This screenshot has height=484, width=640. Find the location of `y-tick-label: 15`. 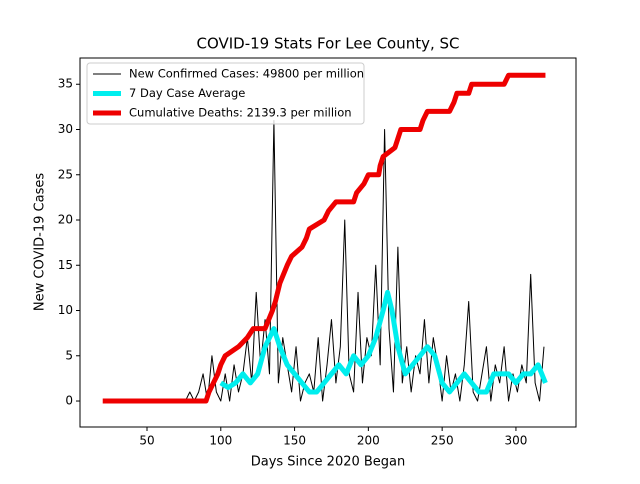

y-tick-label: 15 is located at coordinates (65, 265).